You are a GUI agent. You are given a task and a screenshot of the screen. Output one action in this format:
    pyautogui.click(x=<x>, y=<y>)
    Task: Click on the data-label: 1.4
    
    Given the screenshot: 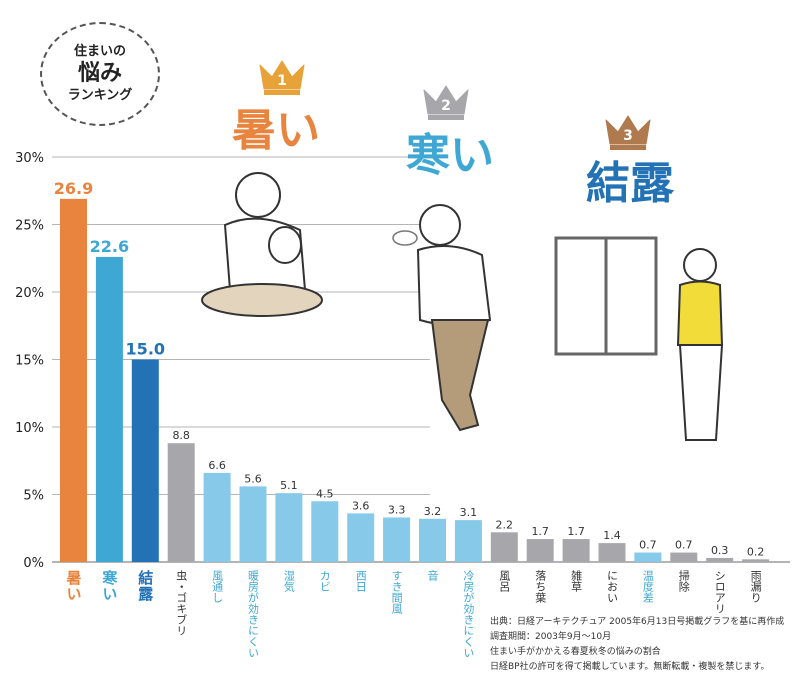 What is the action you would take?
    pyautogui.click(x=612, y=535)
    